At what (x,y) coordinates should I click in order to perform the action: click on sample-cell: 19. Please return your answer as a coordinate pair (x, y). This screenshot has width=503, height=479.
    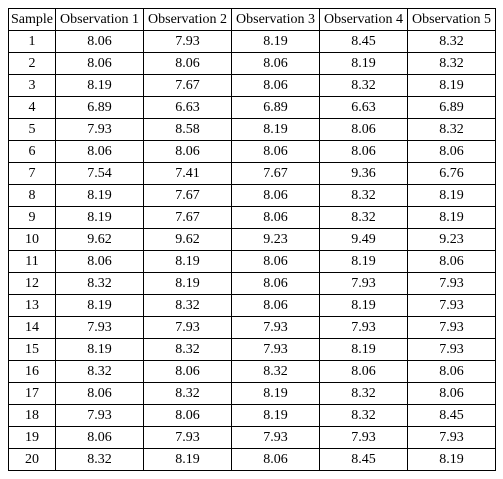
    Looking at the image, I should click on (32, 437).